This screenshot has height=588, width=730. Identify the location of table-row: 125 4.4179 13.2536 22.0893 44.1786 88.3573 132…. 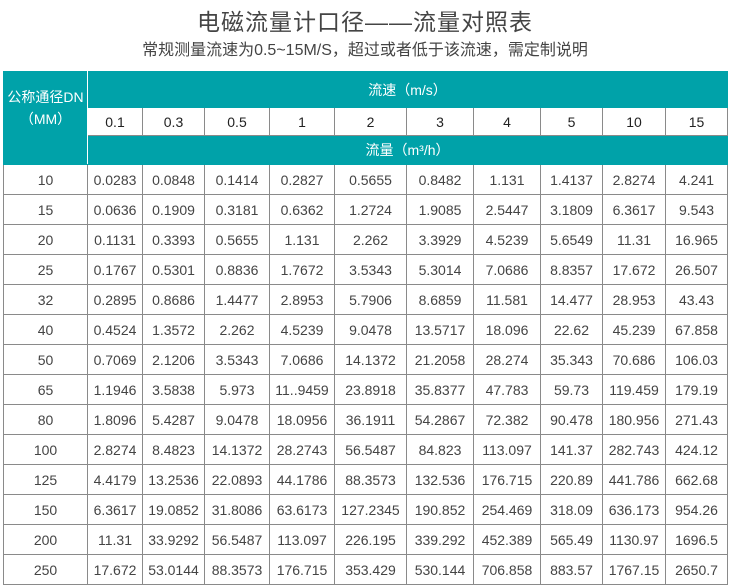
(366, 479).